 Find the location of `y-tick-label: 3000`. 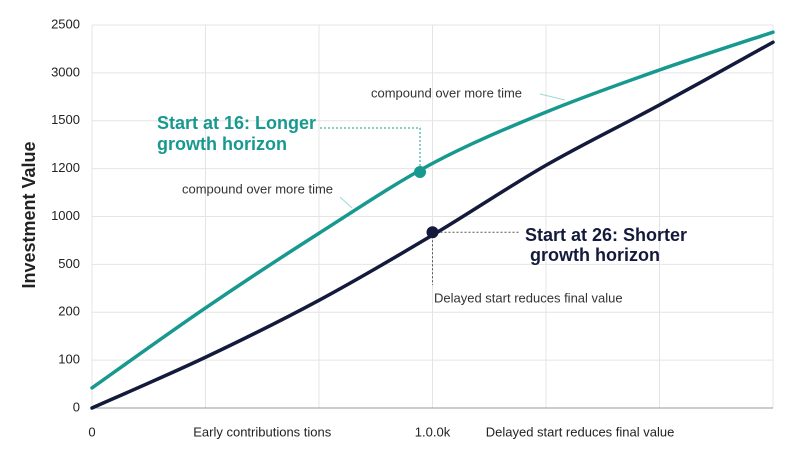

y-tick-label: 3000 is located at coordinates (65, 71).